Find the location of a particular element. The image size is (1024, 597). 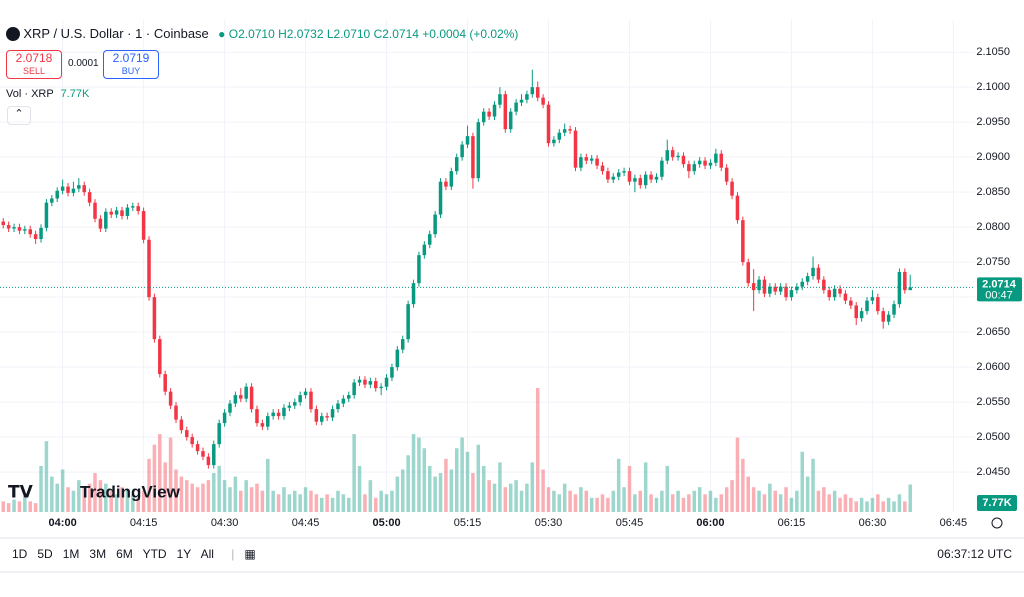

ohlc-high: H2.0732 is located at coordinates (301, 34).